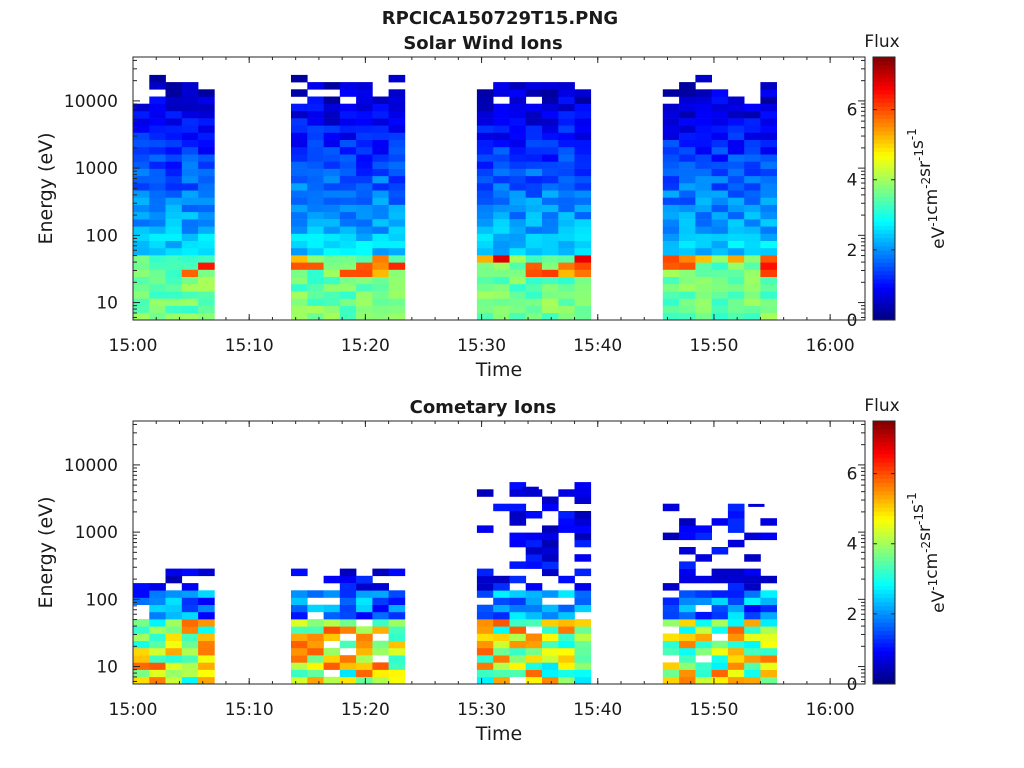 The image size is (1024, 768). I want to click on panel-title: Solar Wind Ions, so click(482, 43).